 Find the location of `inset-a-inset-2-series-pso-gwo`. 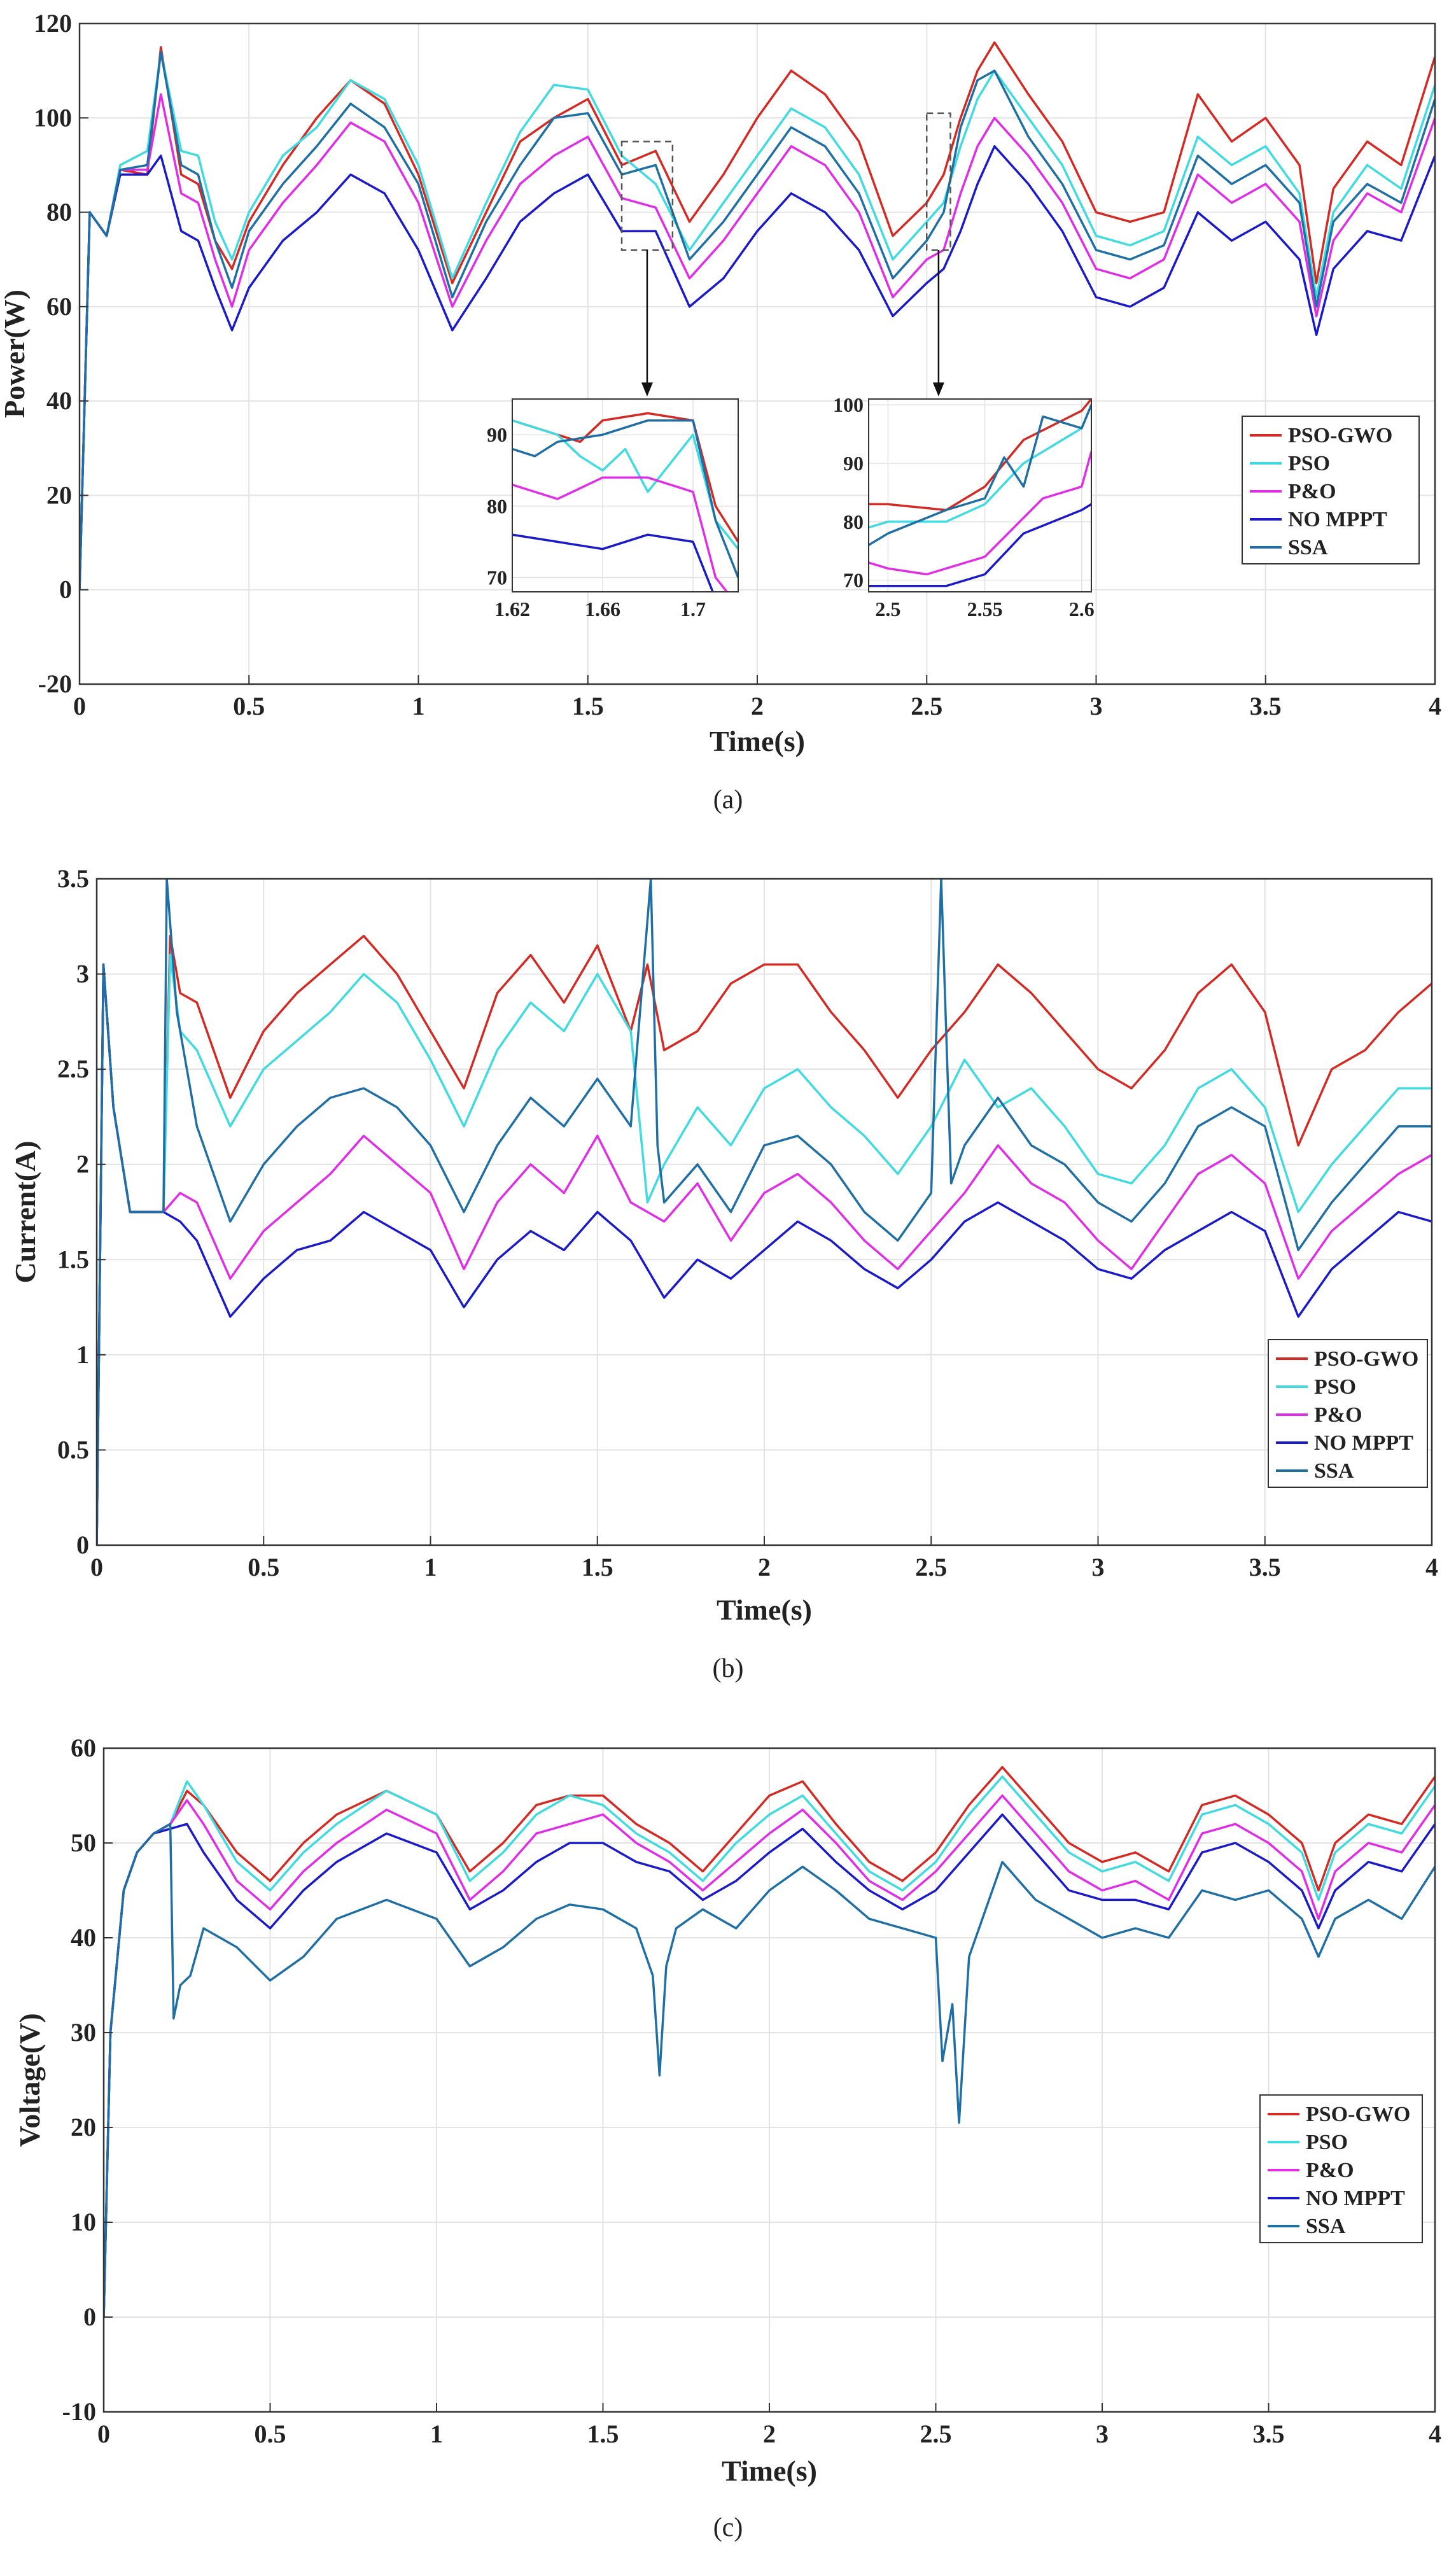

inset-a-inset-2-series-pso-gwo is located at coordinates (980, 455).